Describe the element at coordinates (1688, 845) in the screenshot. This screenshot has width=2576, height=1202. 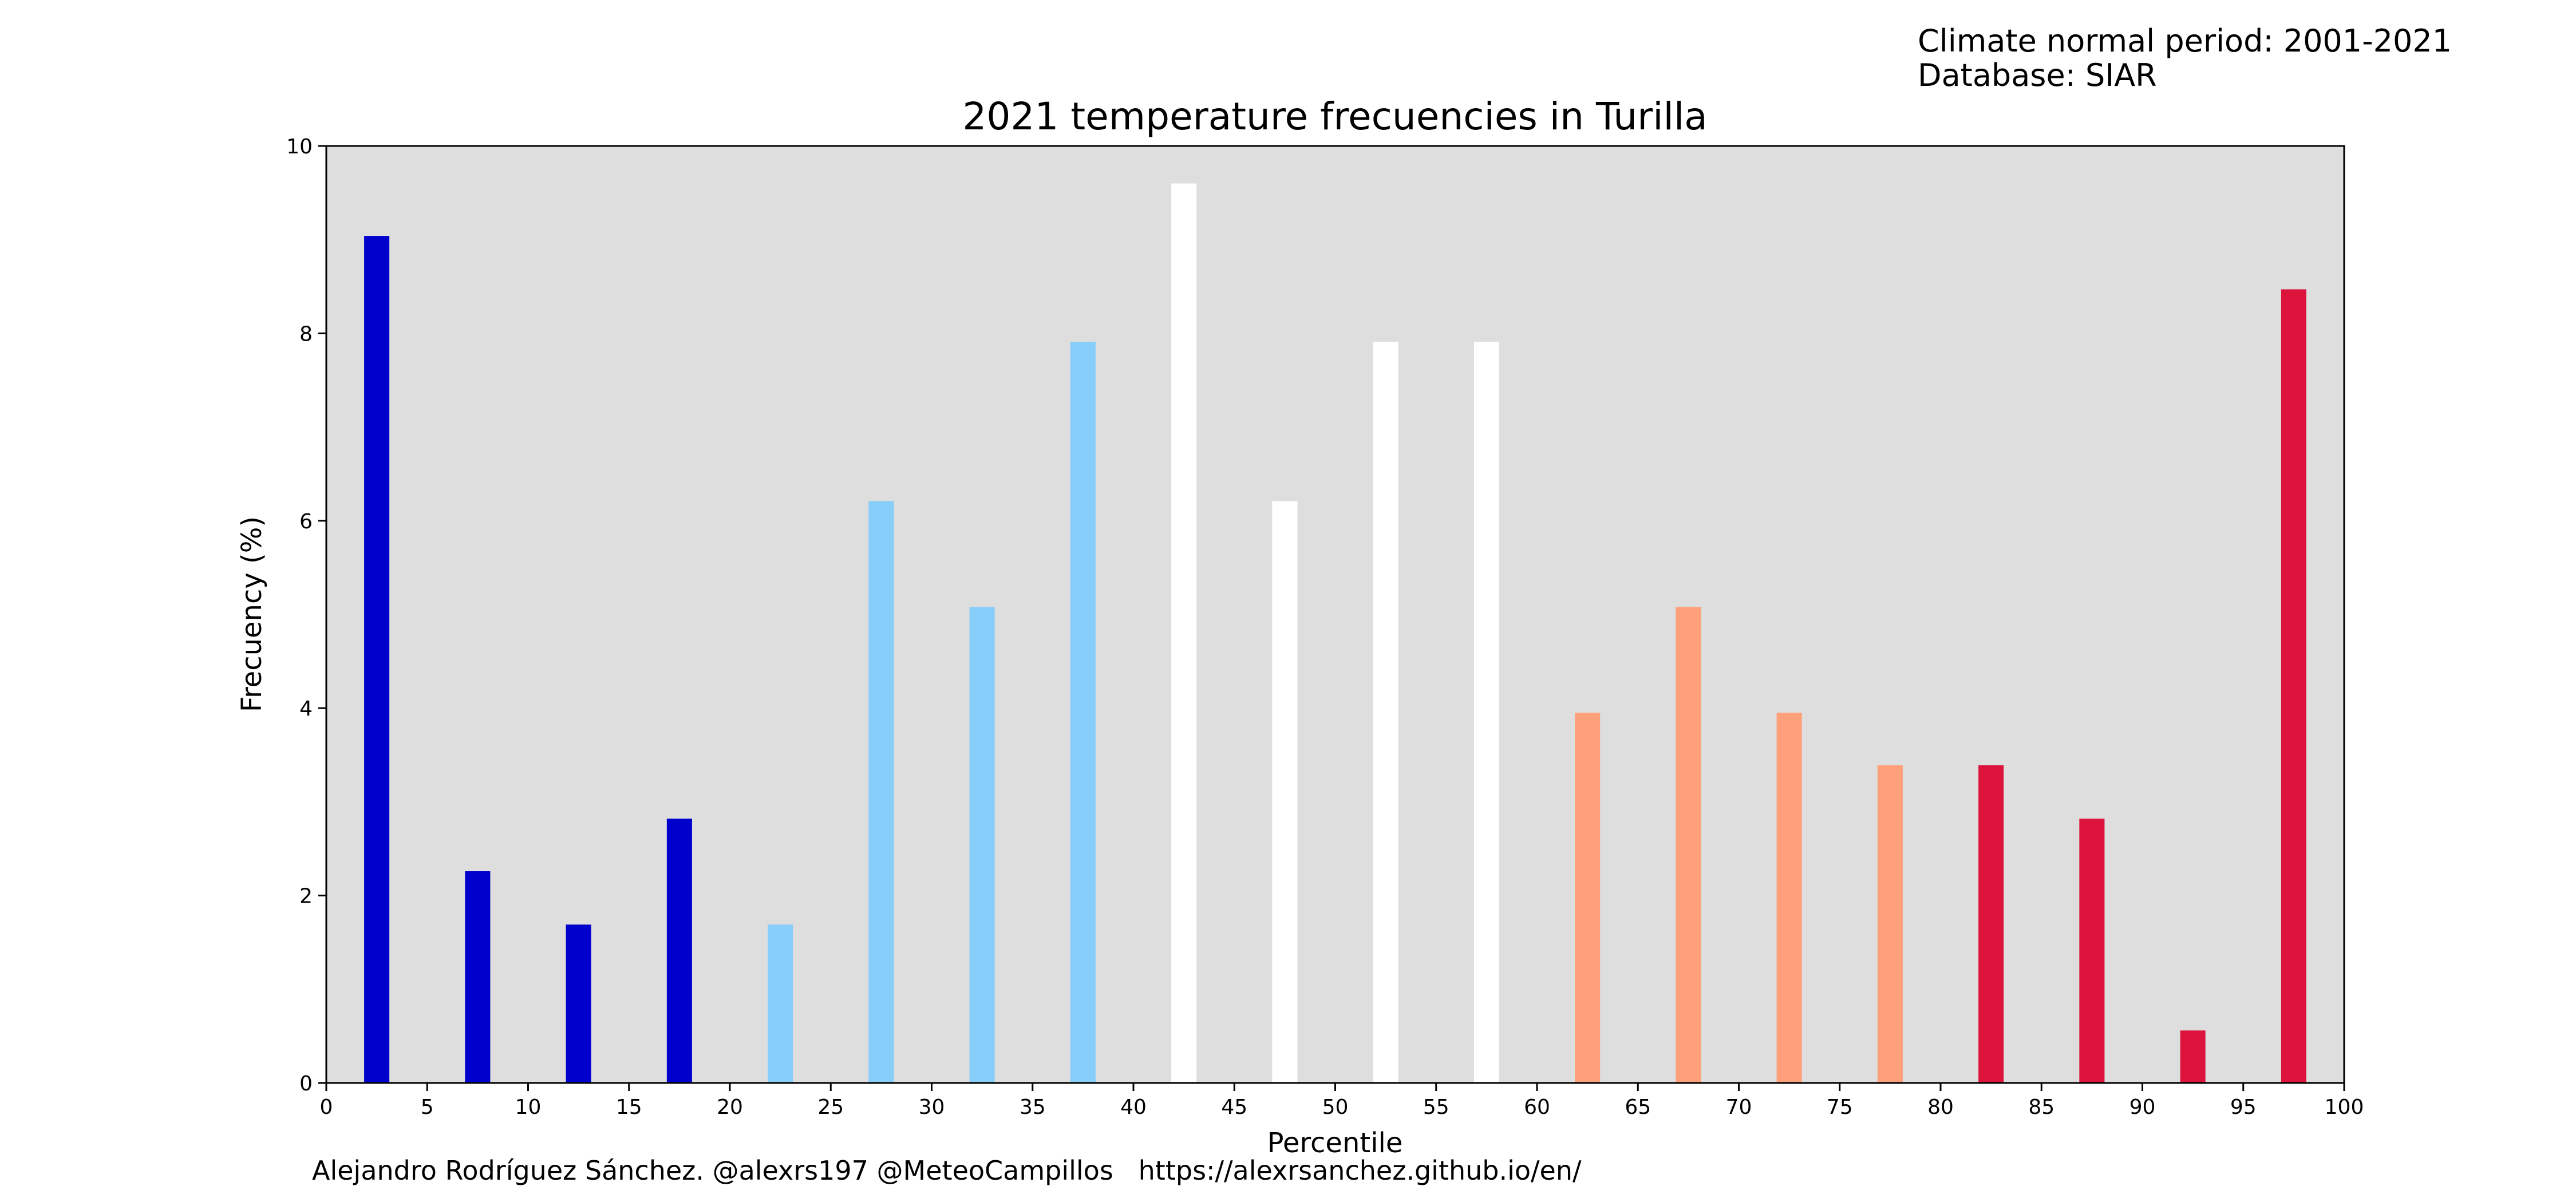
I see `bar-p67.5` at that location.